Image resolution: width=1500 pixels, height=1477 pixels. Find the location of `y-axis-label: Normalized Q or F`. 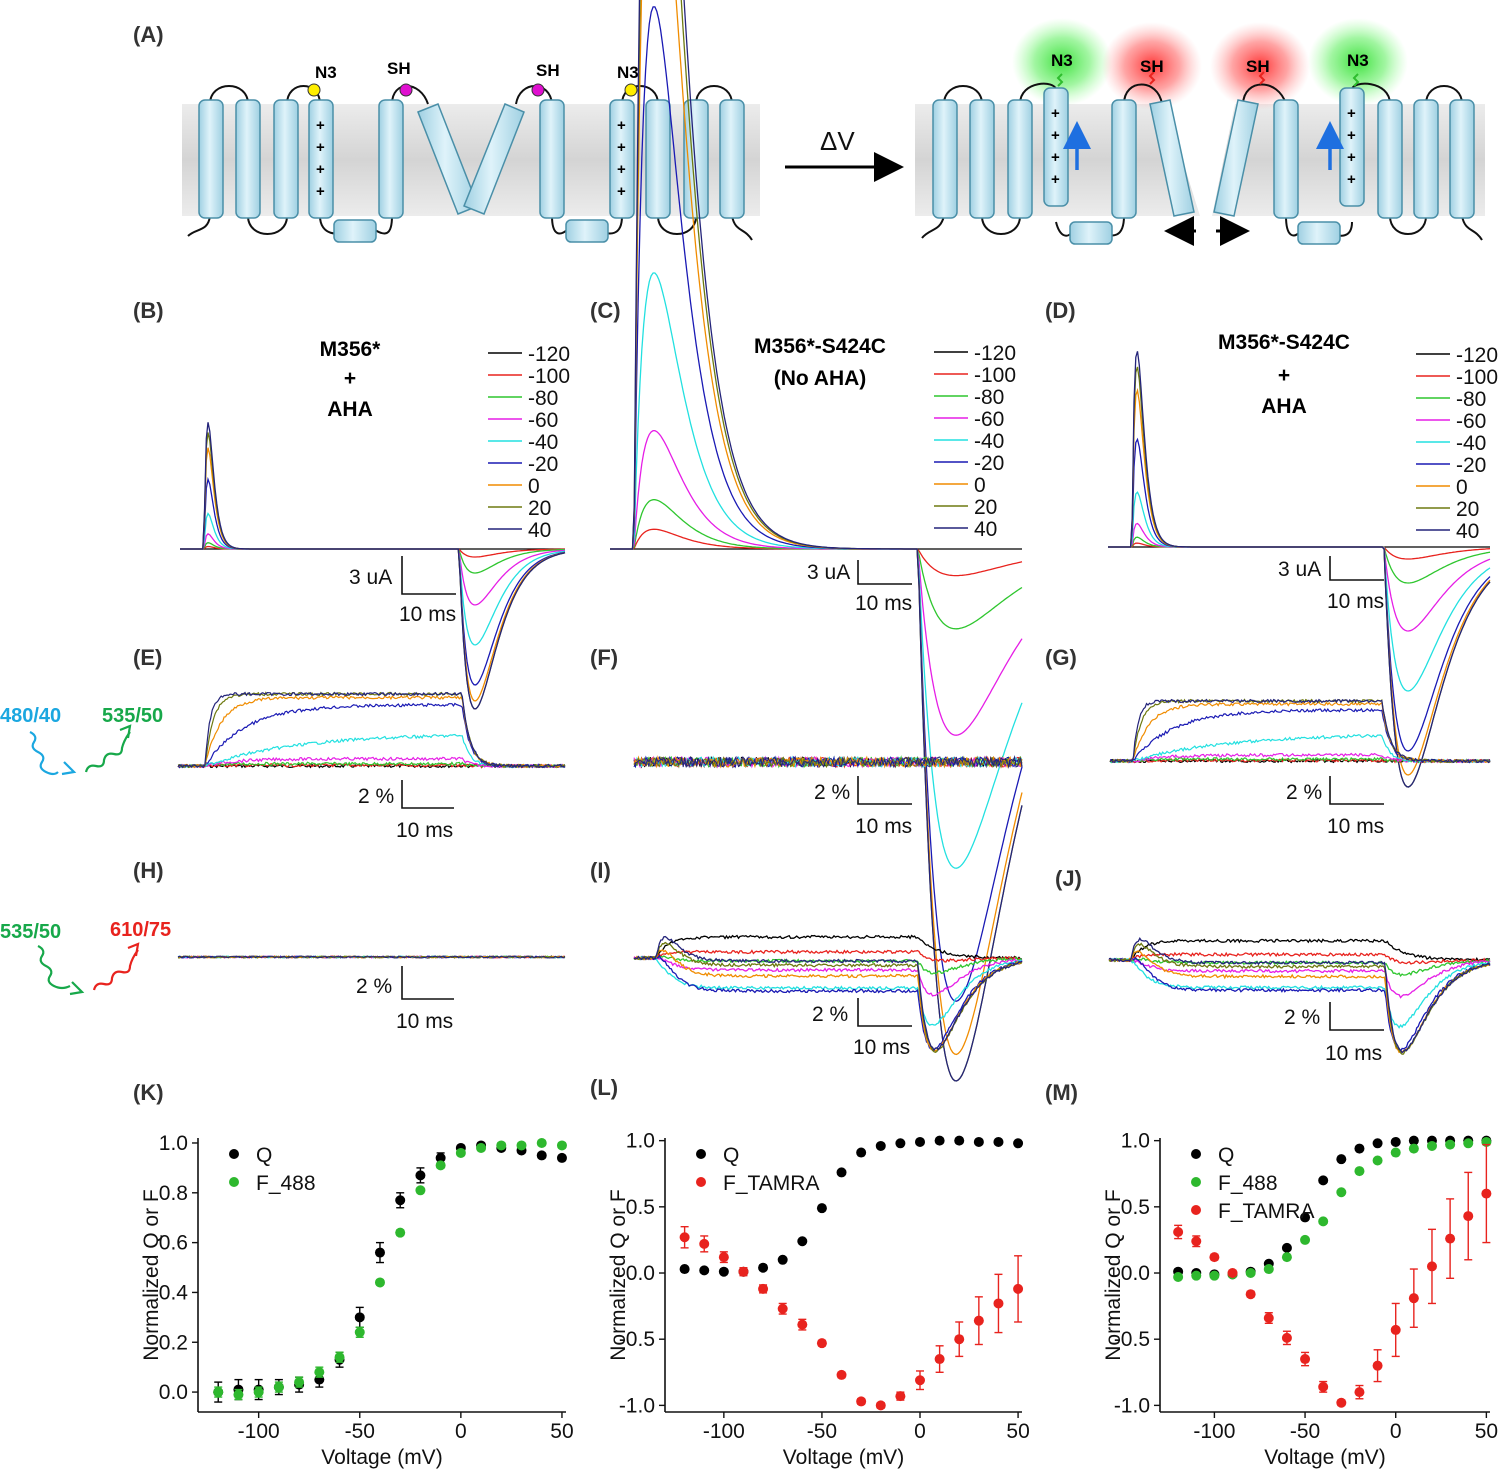

y-axis-label: Normalized Q or F is located at coordinates (618, 1275).